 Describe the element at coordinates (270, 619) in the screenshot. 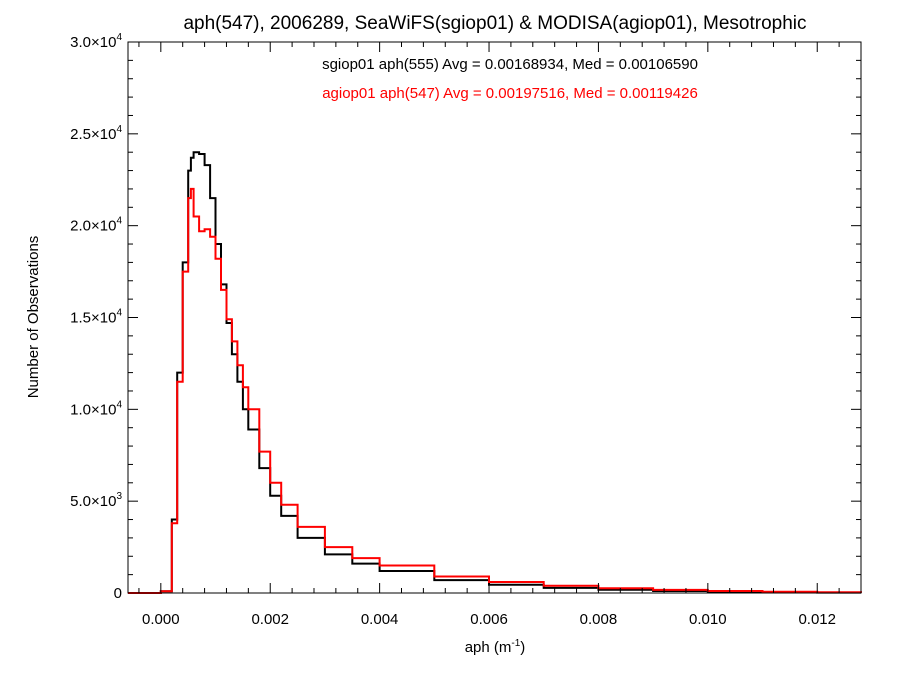

I see `x-tick-label: 0.002` at that location.